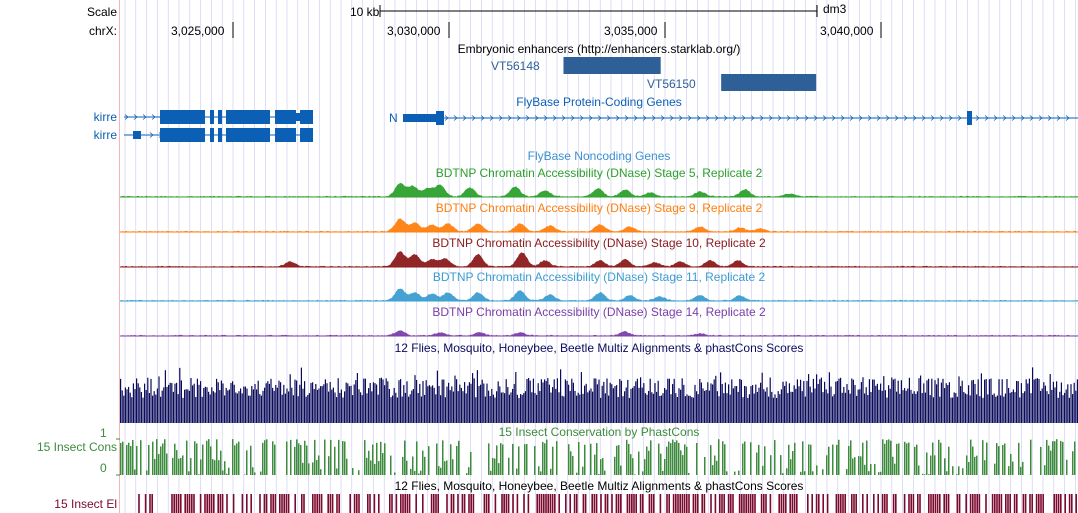  What do you see at coordinates (599, 102) in the screenshot?
I see `gene-track-title: FlyBase Protein-Coding Genes` at bounding box center [599, 102].